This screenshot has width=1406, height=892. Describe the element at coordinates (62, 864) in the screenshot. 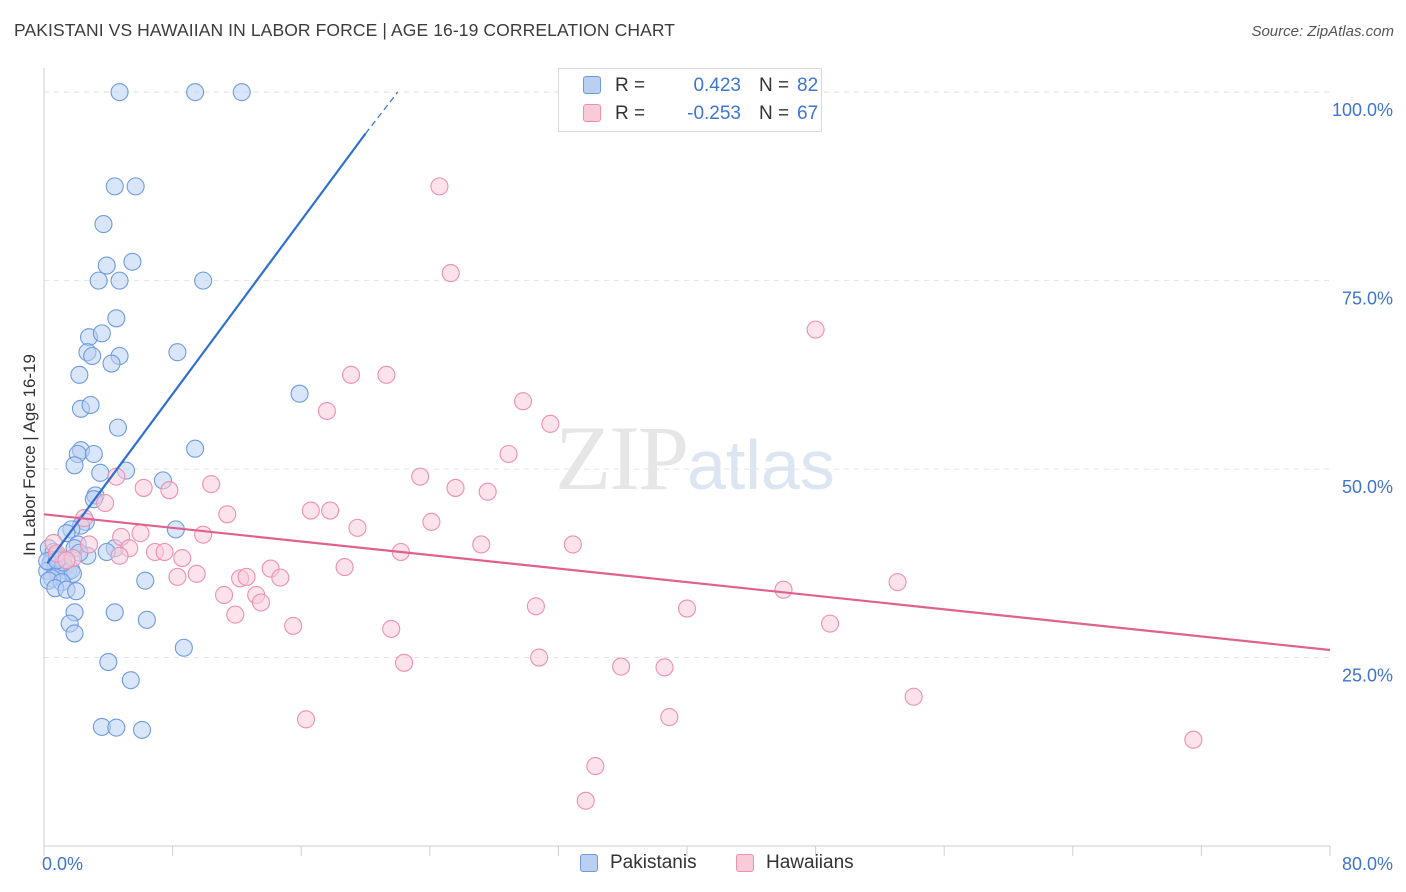

I see `x-tick-label: 0.0%` at that location.